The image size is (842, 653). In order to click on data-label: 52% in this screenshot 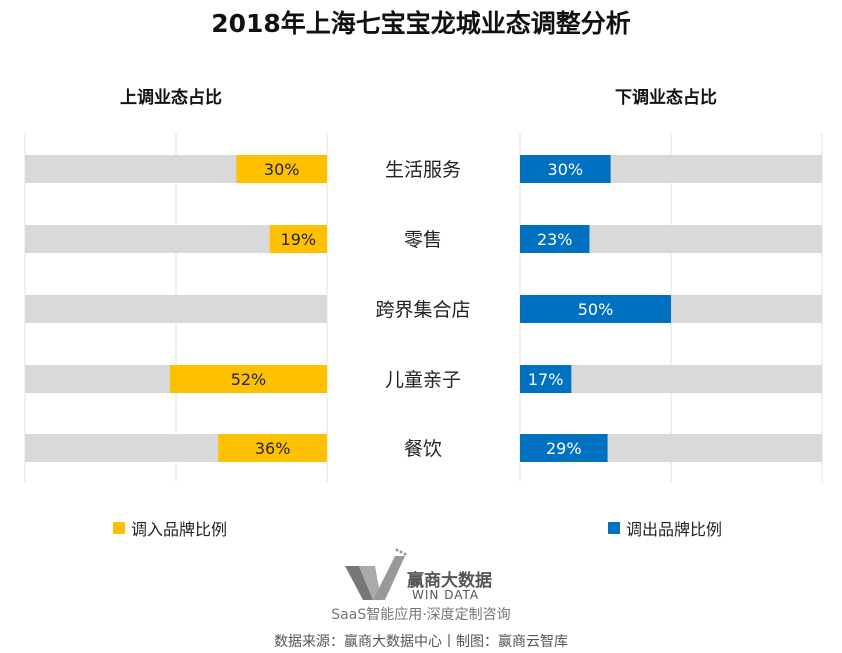, I will do `click(249, 379)`.